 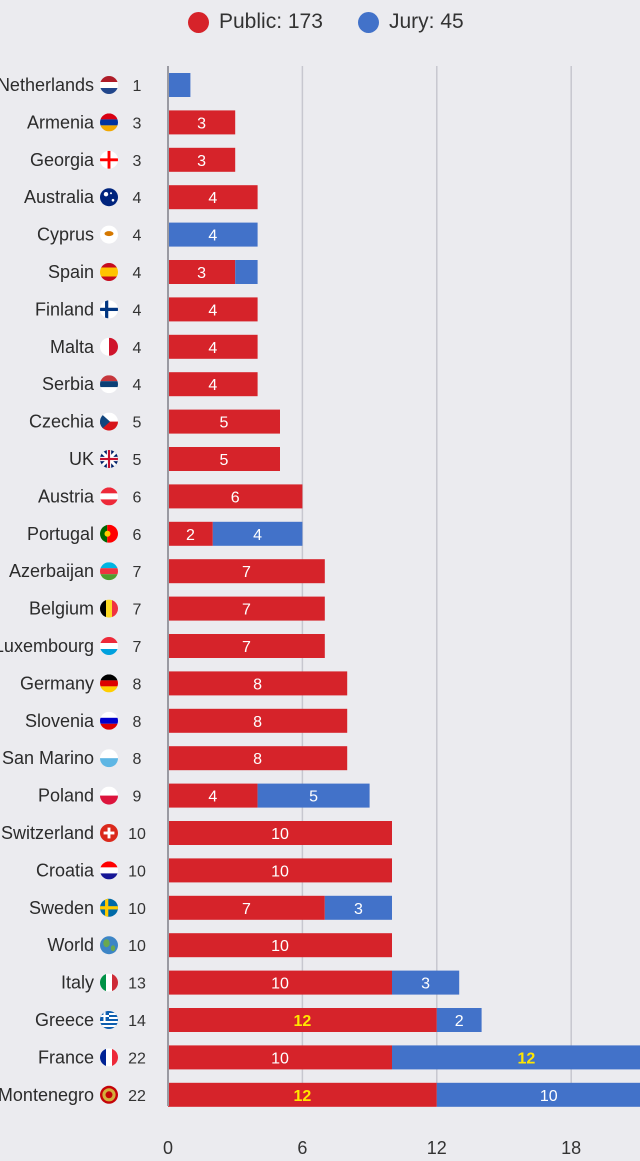 I want to click on world-globe-icon, so click(x=106, y=943).